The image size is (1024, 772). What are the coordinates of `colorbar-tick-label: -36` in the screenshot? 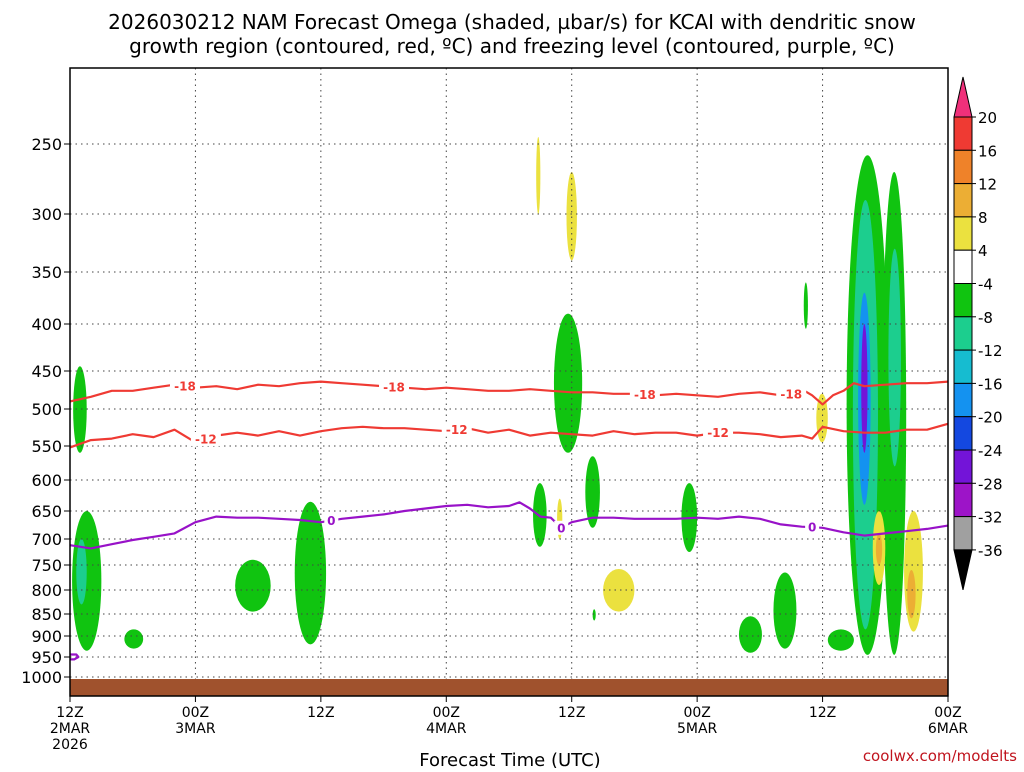 It's located at (990, 551).